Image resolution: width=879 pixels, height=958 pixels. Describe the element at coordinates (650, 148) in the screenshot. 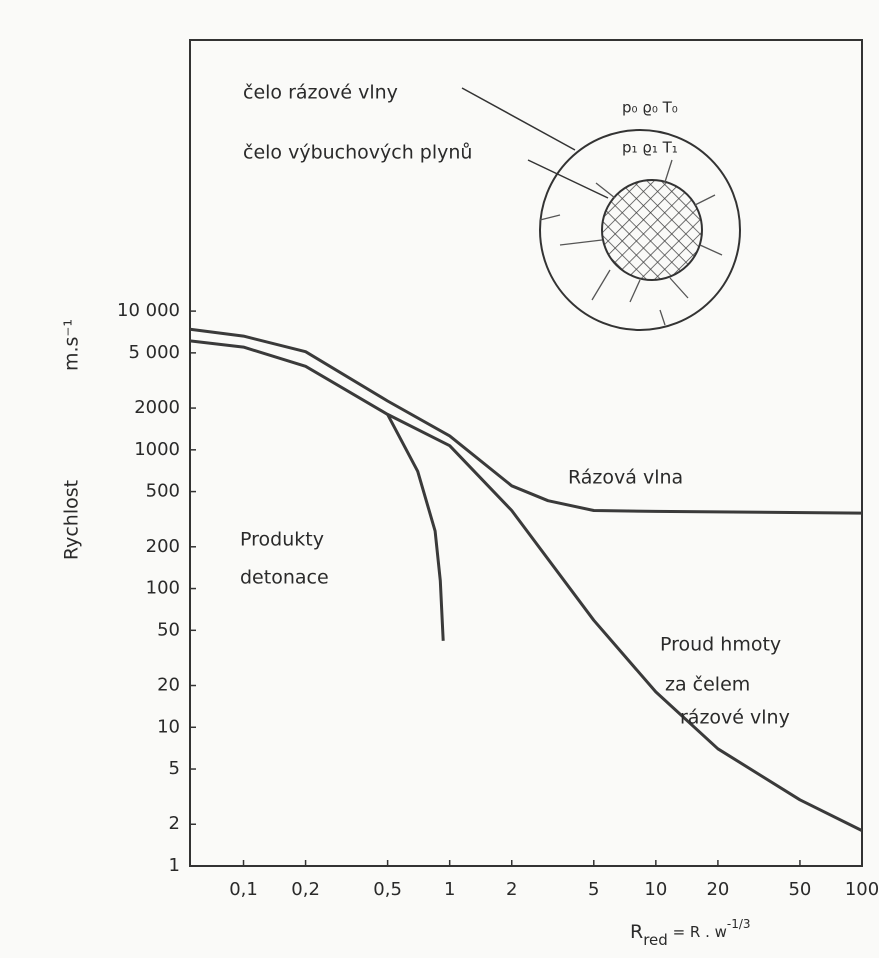

I see `inner-state: p₁ ϱ₁ T₁` at that location.